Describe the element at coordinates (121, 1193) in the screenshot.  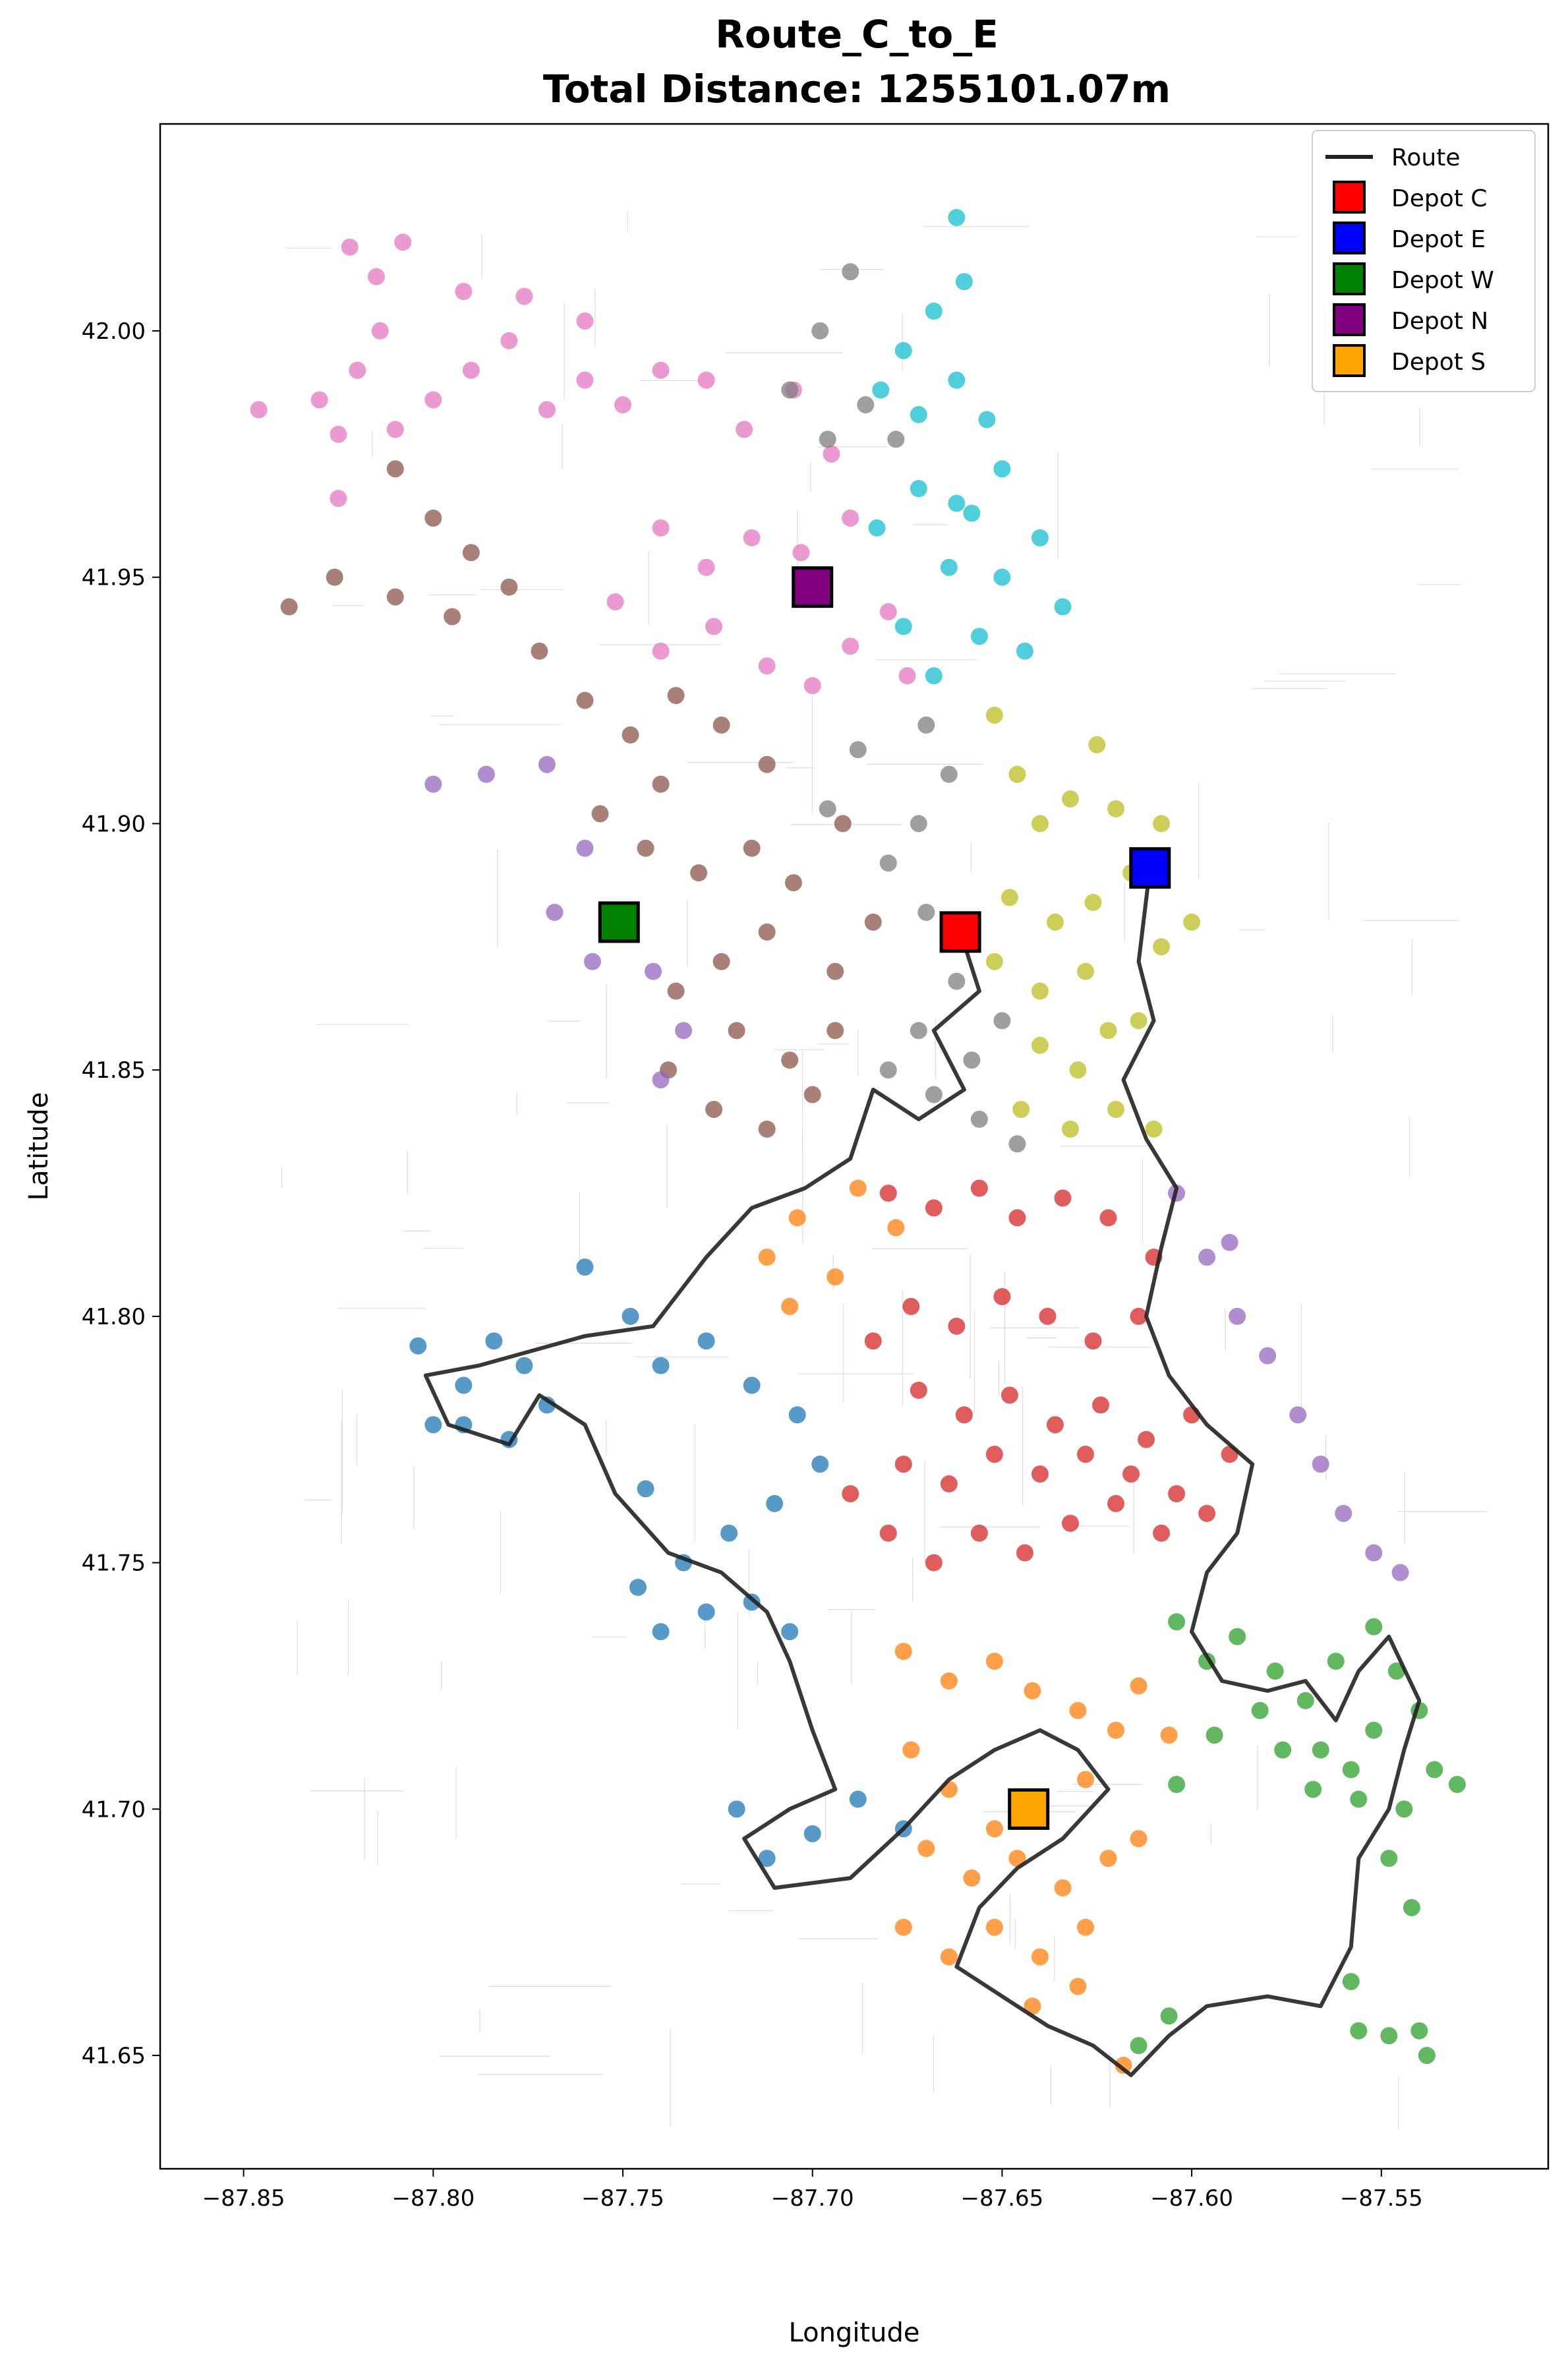
I see `y-axis-ticks: 41.65 41.70 41.75 41.80 41.85 41.90 41.95 42.00` at that location.